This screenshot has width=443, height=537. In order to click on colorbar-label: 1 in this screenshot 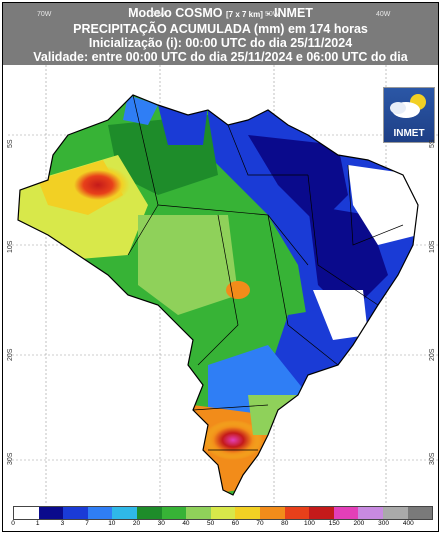, I will do `click(37, 523)`.